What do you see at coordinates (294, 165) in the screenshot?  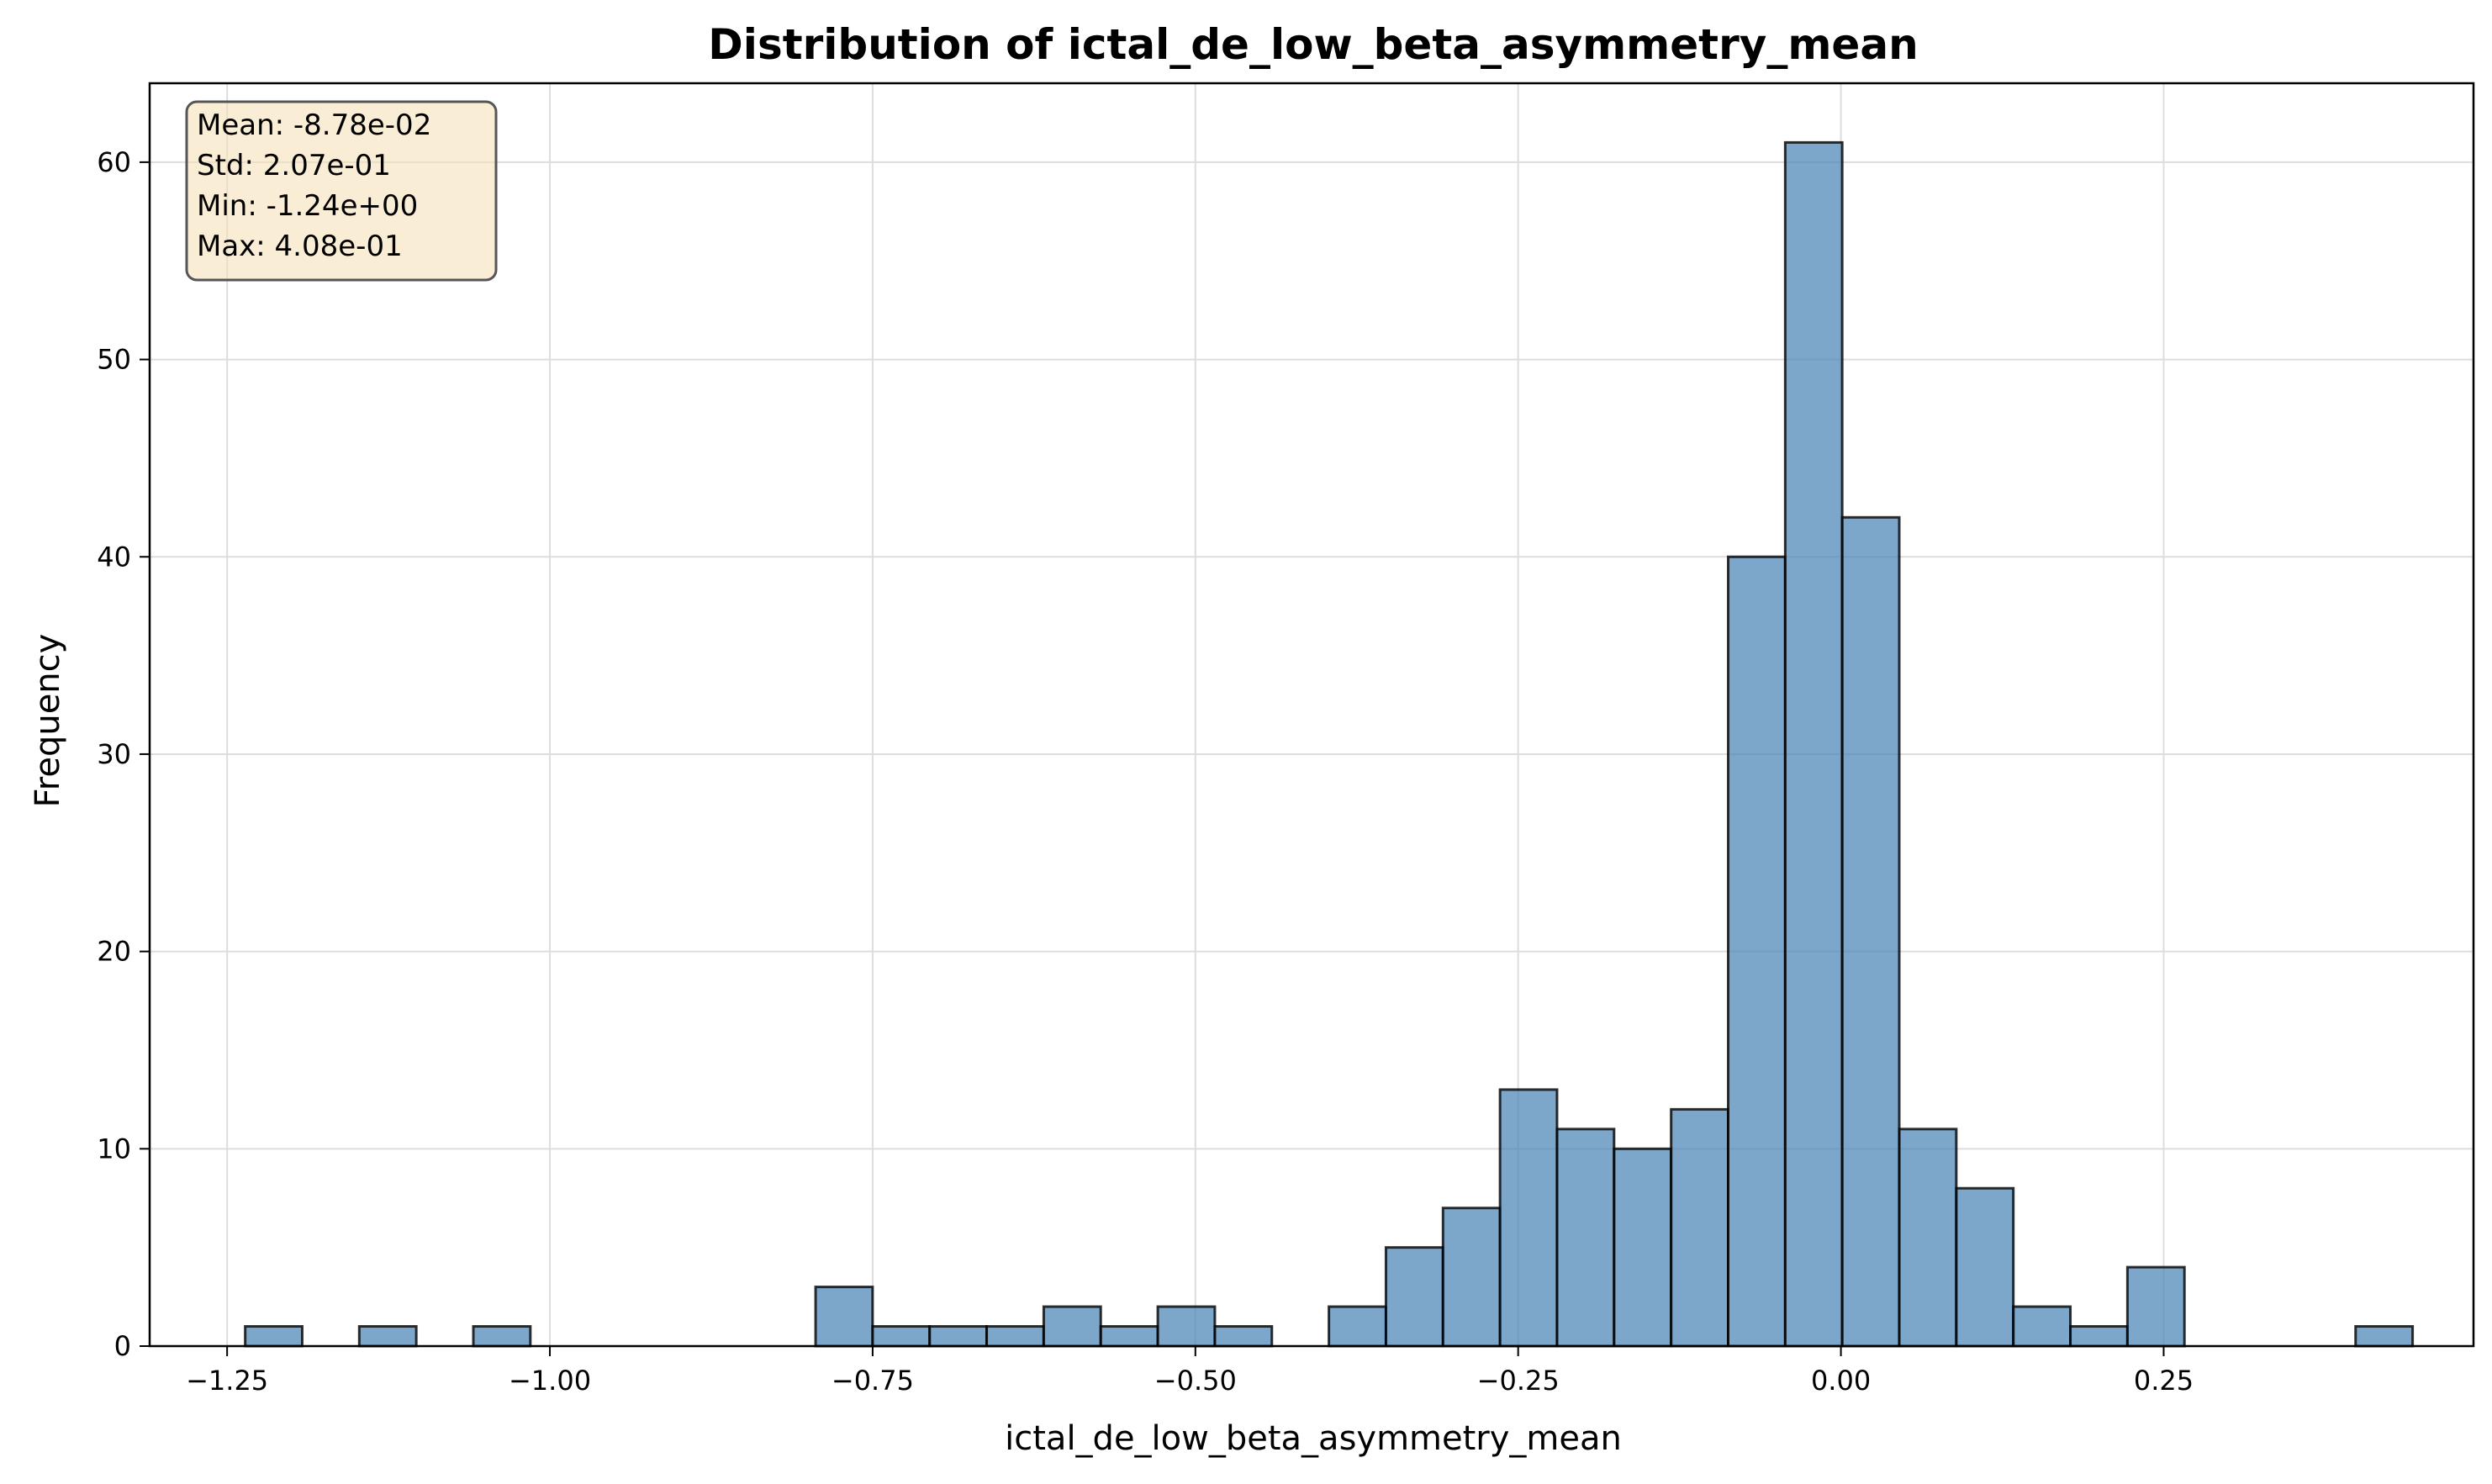 I see `stats-std: Std: 2.07e-01` at bounding box center [294, 165].